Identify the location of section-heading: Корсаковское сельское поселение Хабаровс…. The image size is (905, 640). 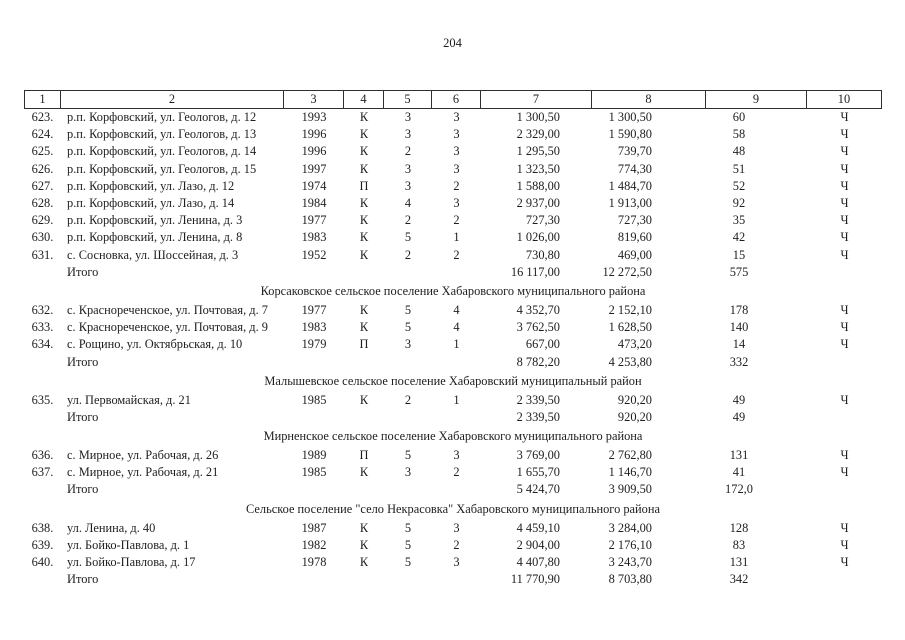
(453, 290).